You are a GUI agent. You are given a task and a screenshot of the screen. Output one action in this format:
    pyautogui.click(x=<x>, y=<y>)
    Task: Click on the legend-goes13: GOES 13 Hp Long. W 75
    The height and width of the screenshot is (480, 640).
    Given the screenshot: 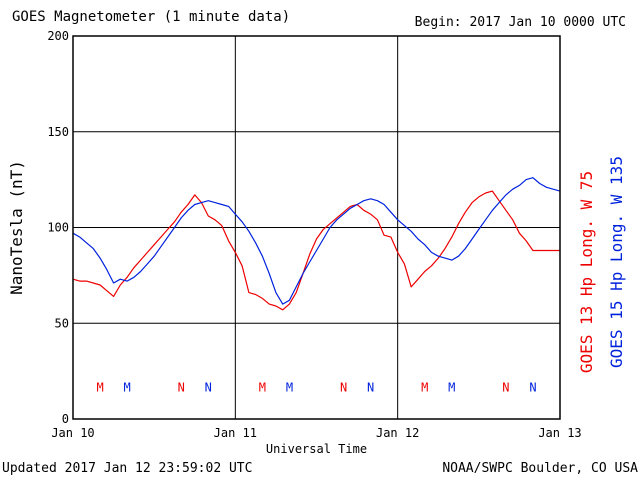 What is the action you would take?
    pyautogui.click(x=586, y=272)
    